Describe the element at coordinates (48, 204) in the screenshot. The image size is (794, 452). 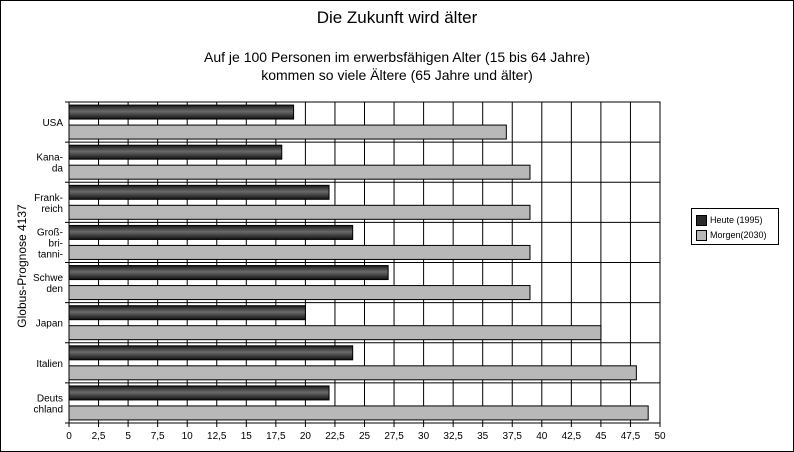
I see `category-label: Frank-reich` at that location.